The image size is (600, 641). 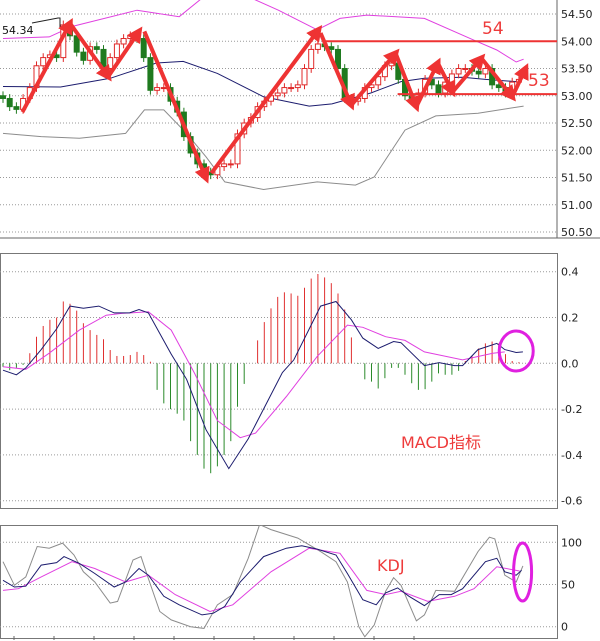 I want to click on level-label-53: 53, so click(x=539, y=81).